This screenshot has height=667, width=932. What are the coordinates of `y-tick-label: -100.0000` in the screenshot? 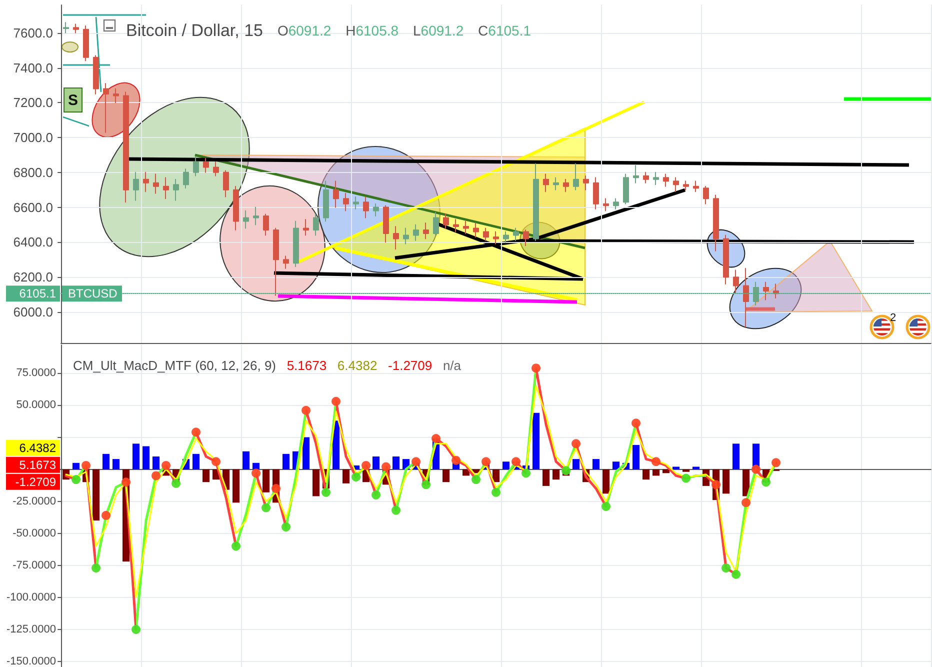 It's located at (31, 597).